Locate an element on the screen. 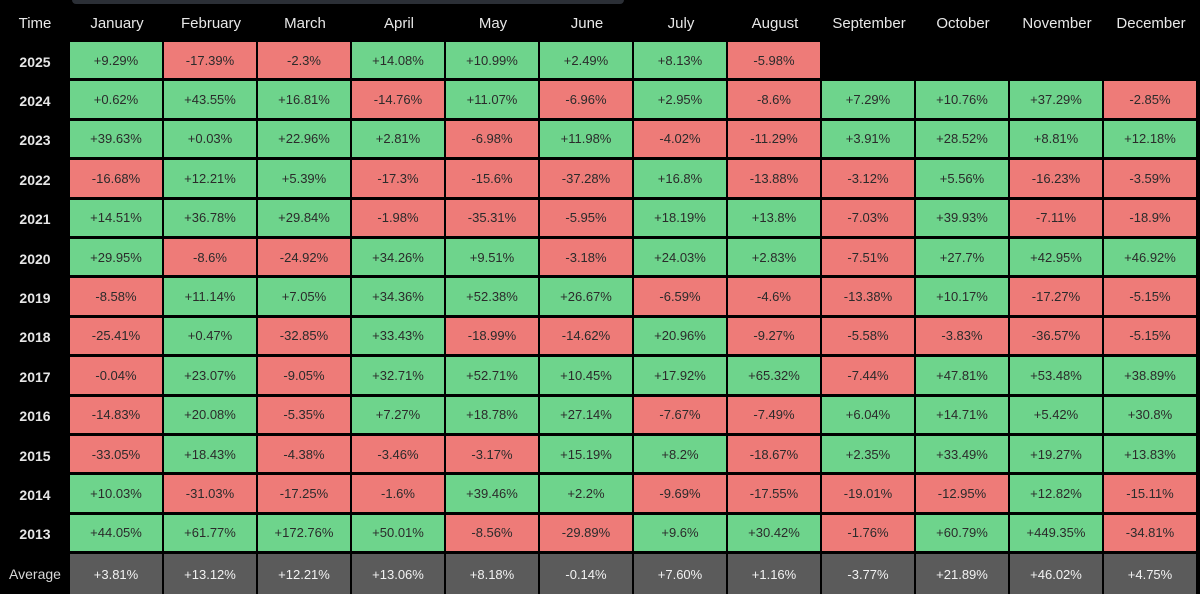 This screenshot has width=1200, height=594. return-cell: -11.29% is located at coordinates (774, 139).